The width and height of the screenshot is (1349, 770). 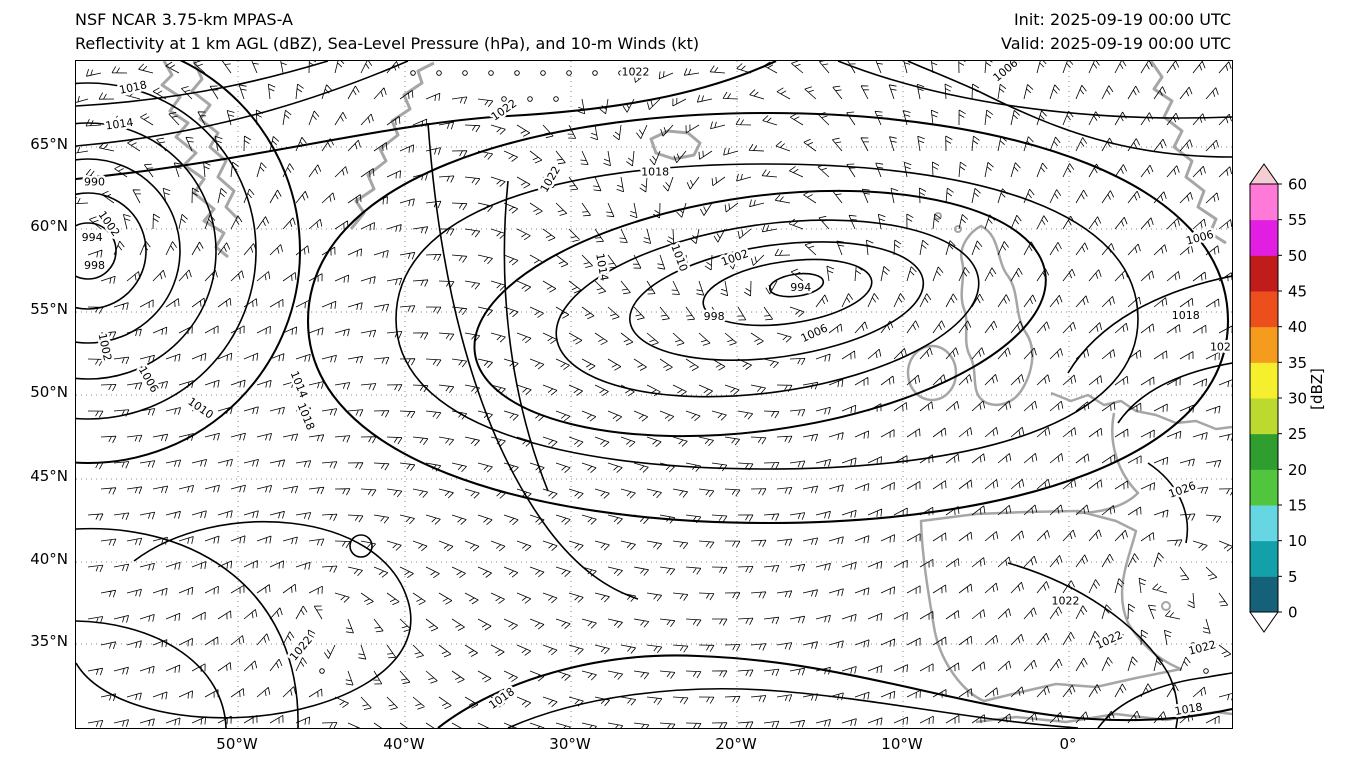 I want to click on isobar-label: 1026, so click(x=1182, y=490).